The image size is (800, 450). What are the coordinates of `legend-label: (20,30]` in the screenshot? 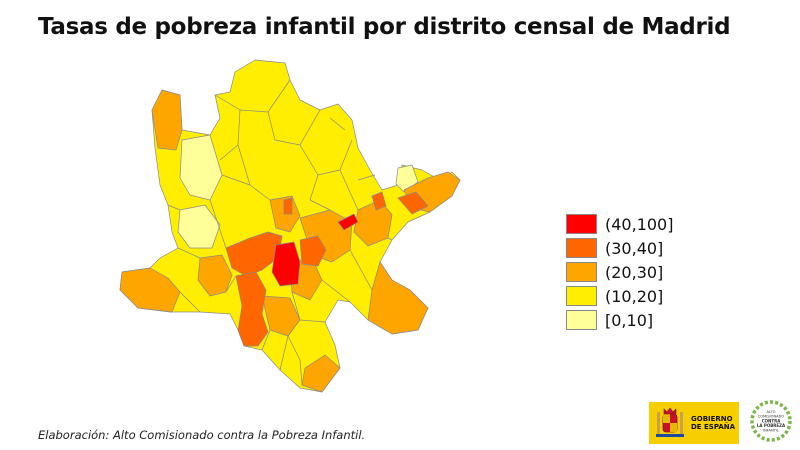 It's located at (634, 272).